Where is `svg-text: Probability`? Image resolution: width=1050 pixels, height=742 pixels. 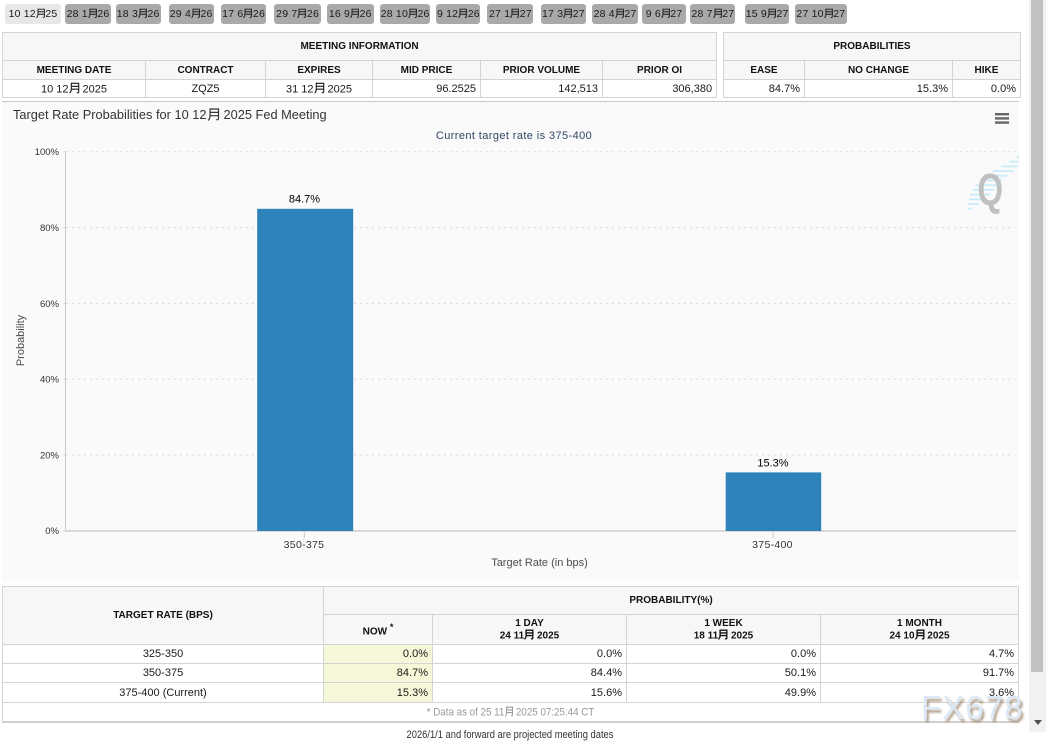 svg-text: Probability is located at coordinates (21, 340).